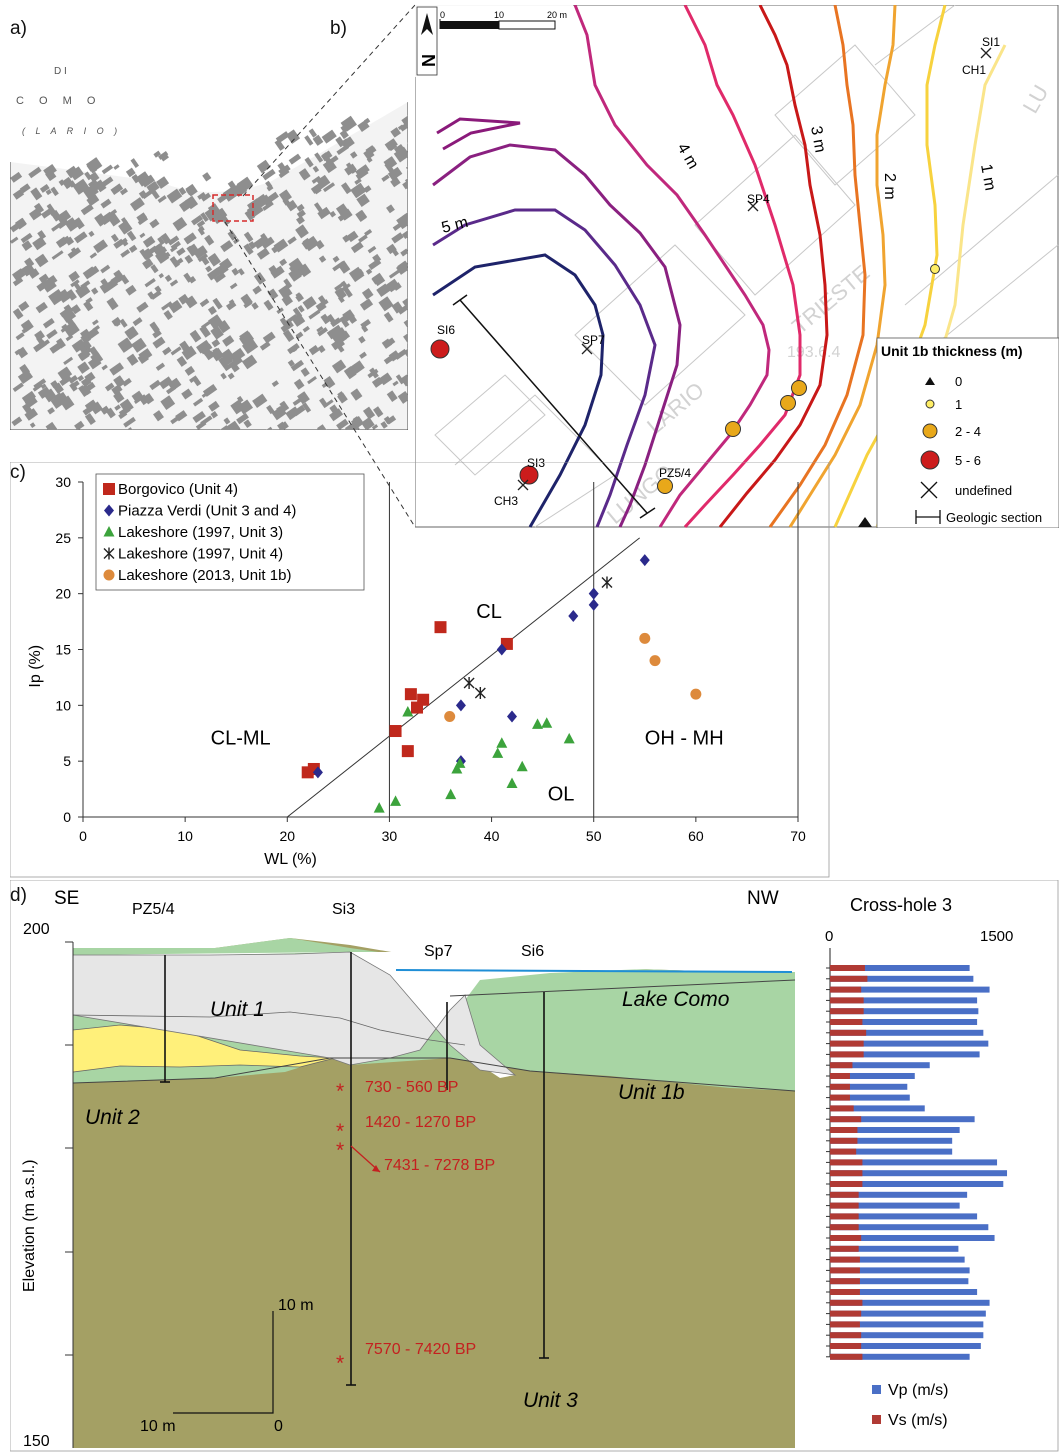  What do you see at coordinates (66, 898) in the screenshot?
I see `direction-se: SE` at bounding box center [66, 898].